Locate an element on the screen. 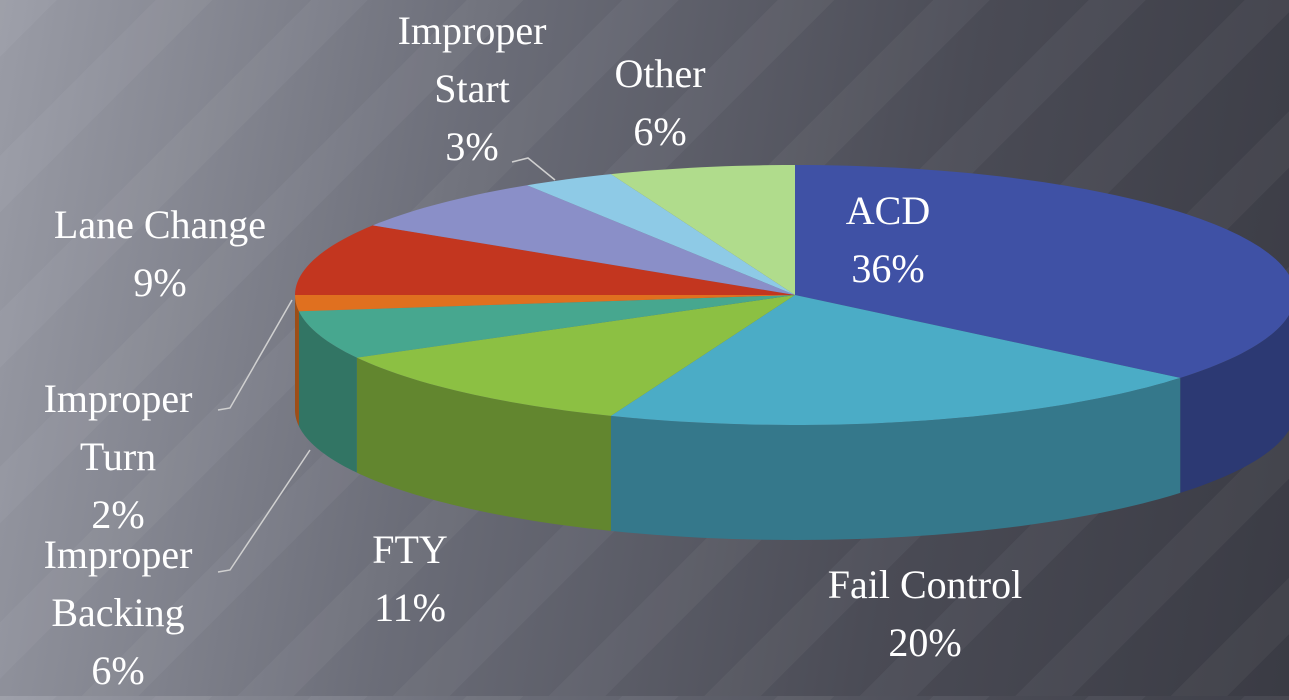  slice-label: Improper Start 3% is located at coordinates (472, 89).